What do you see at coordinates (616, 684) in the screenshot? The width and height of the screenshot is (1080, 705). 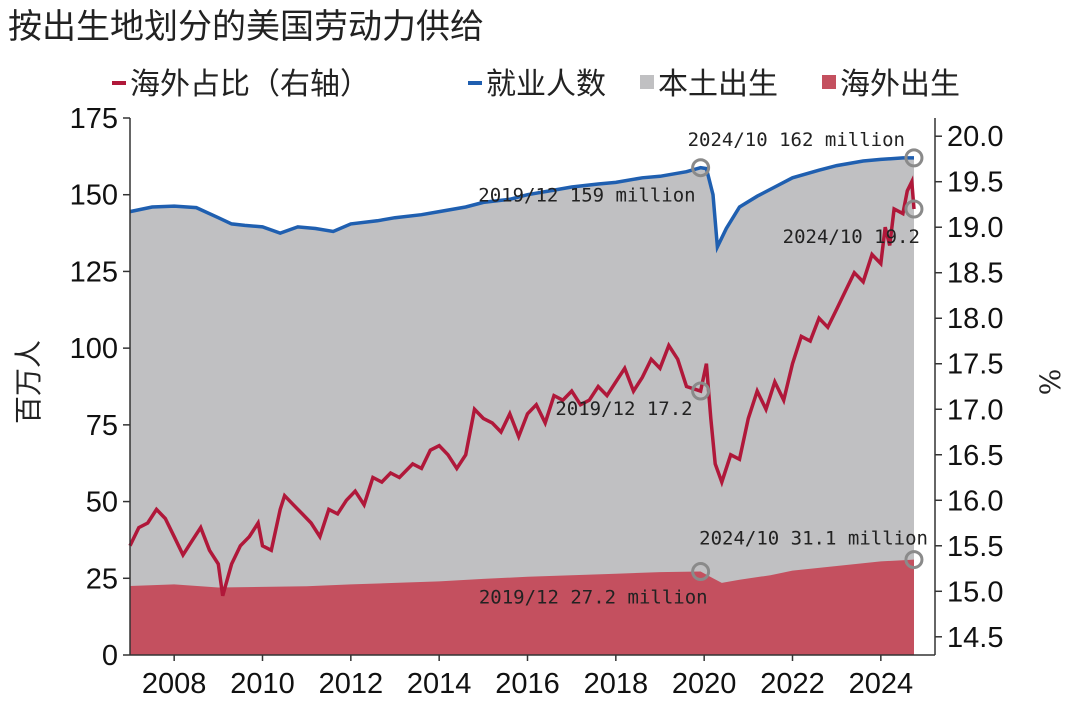 I see `x-tick-label: 2018` at bounding box center [616, 684].